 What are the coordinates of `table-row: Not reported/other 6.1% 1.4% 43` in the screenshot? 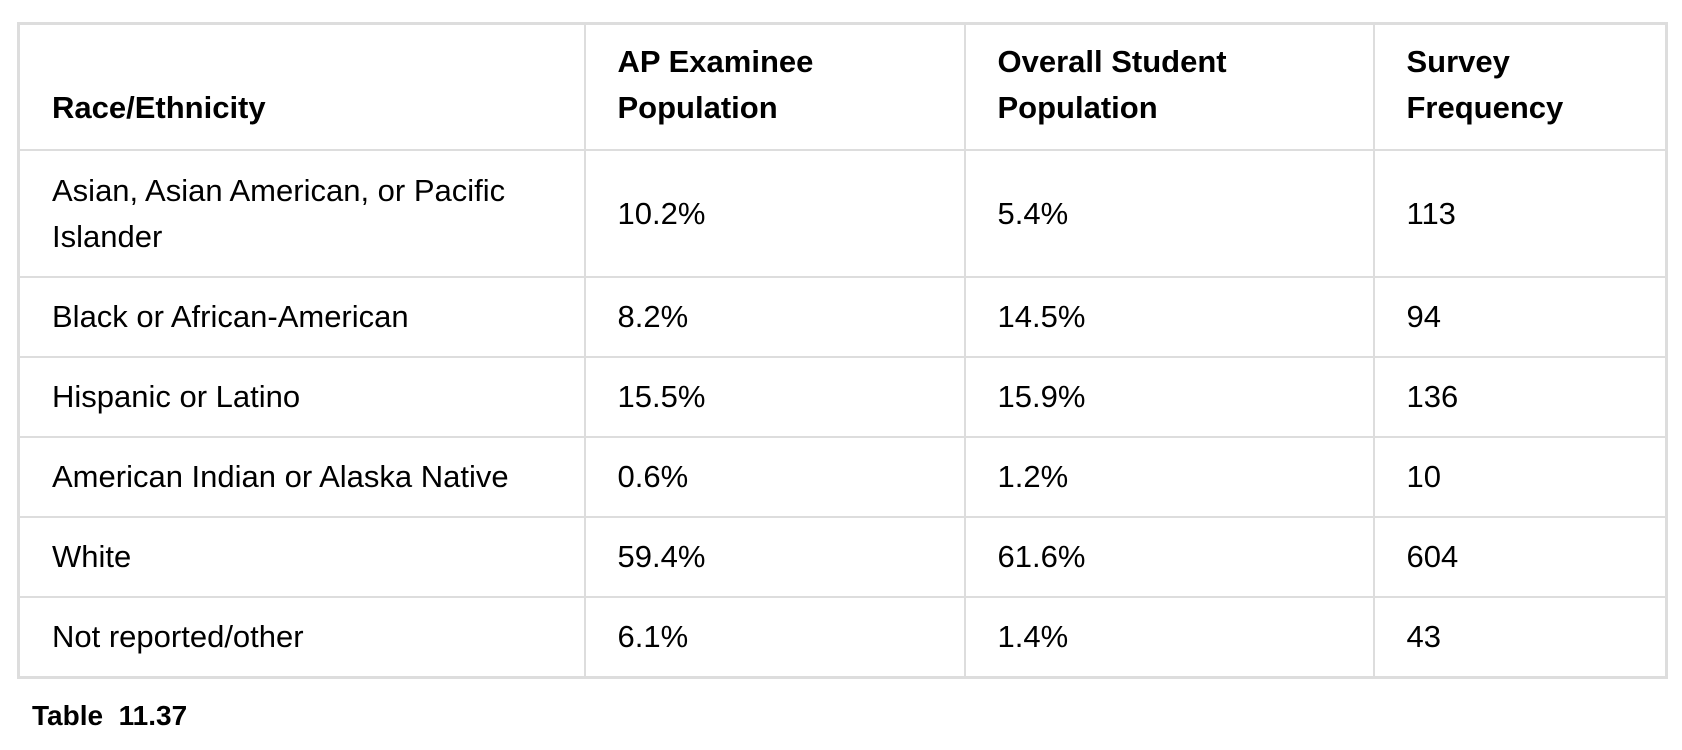 It's located at (842, 637).